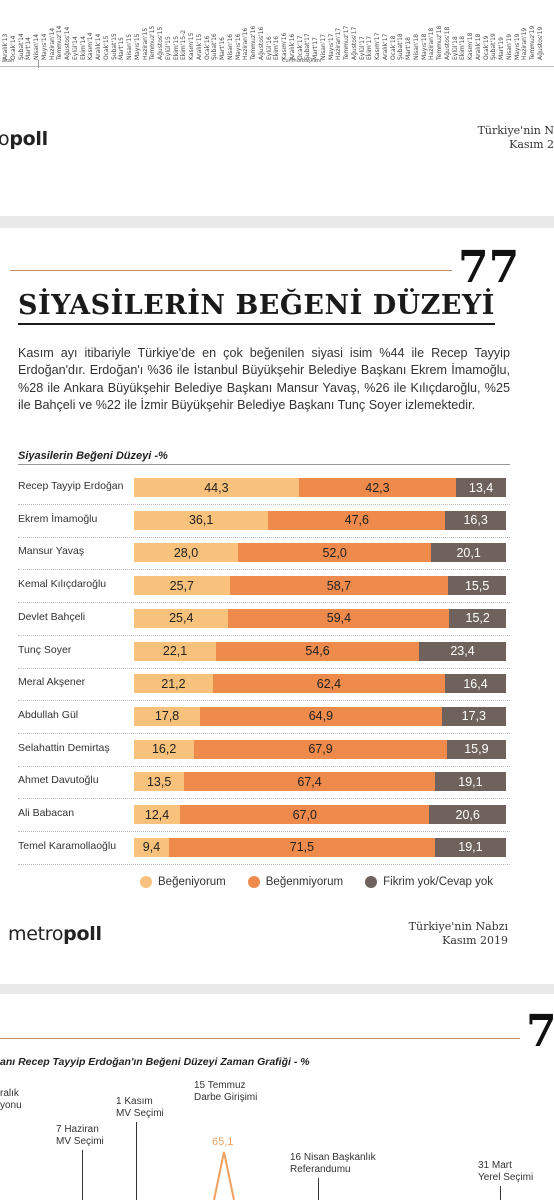  Describe the element at coordinates (183, 882) in the screenshot. I see `legend-item: Beğeniyorum` at that location.